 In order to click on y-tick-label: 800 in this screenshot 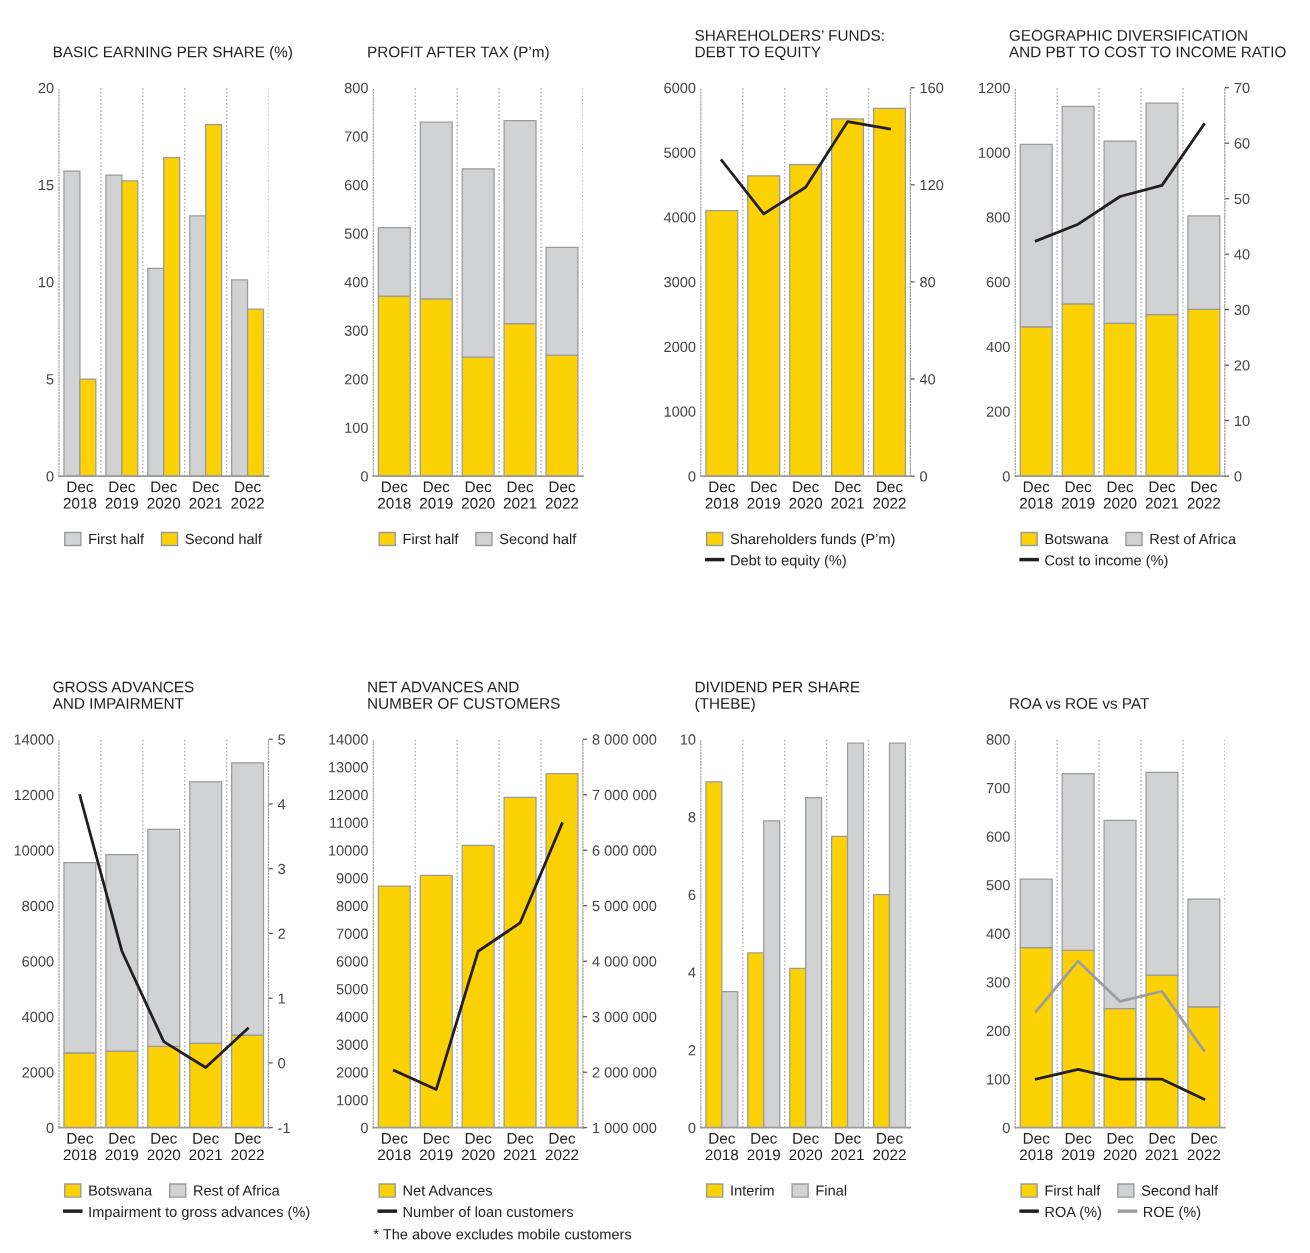, I will do `click(998, 739)`.